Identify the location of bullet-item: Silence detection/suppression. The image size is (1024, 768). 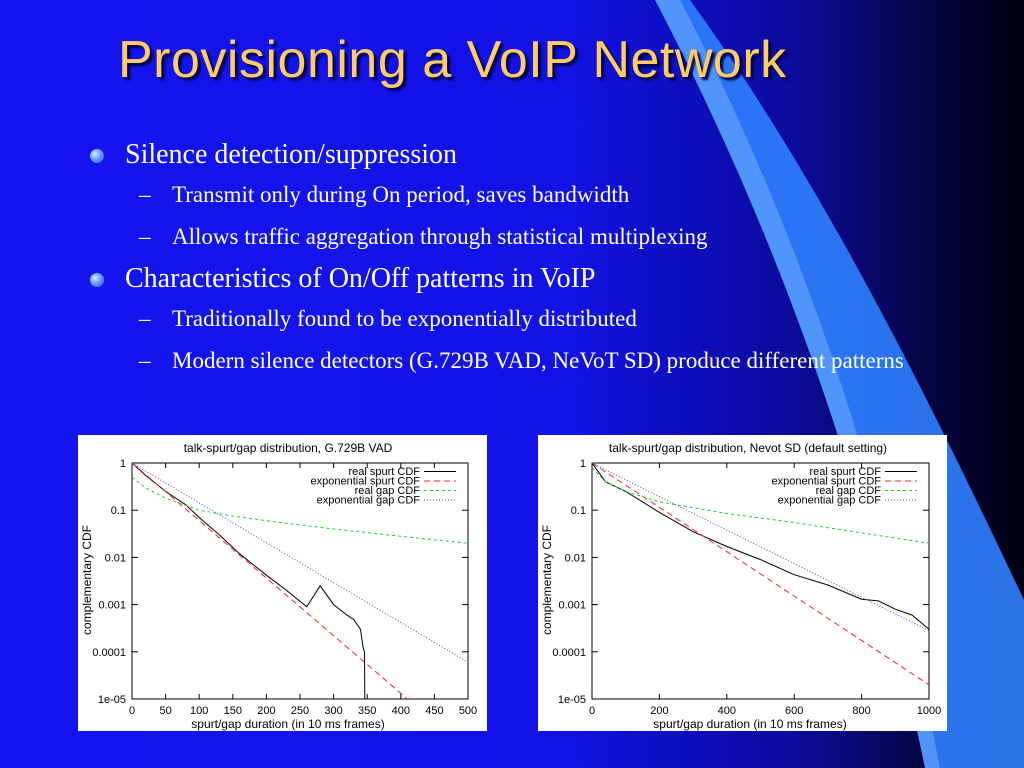
(498, 155).